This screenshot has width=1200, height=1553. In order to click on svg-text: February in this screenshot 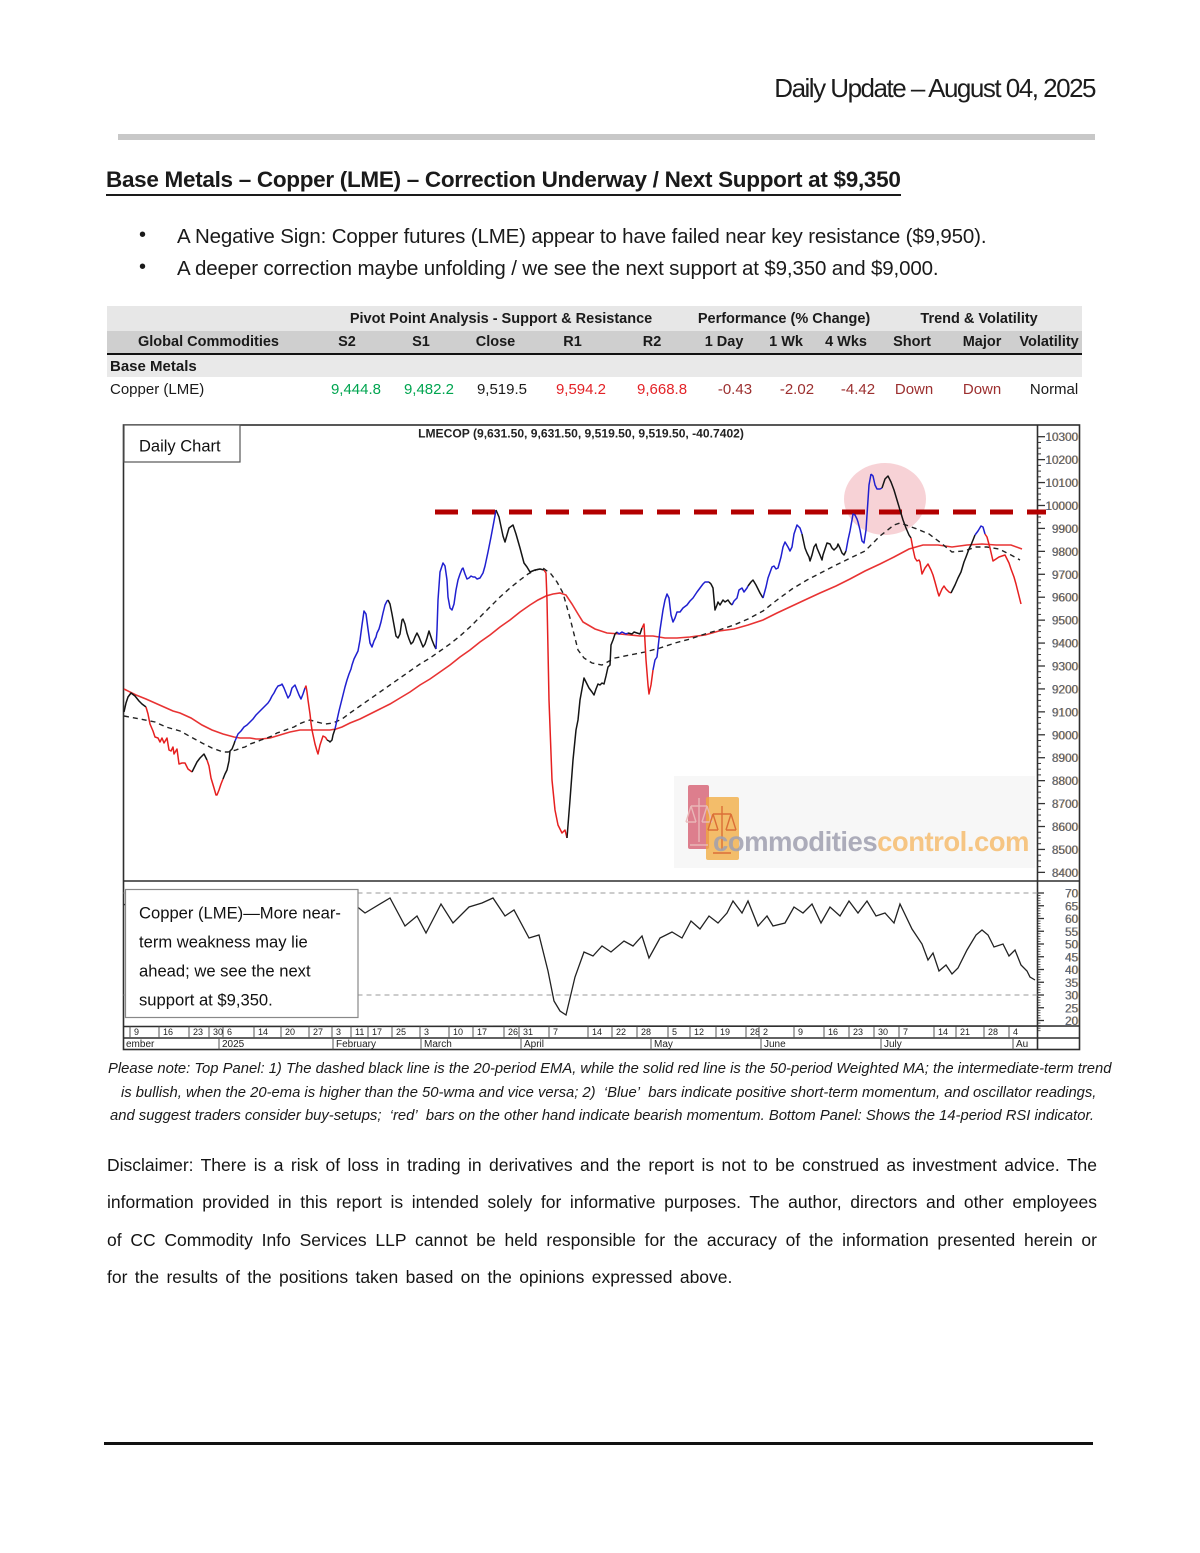, I will do `click(356, 1044)`.